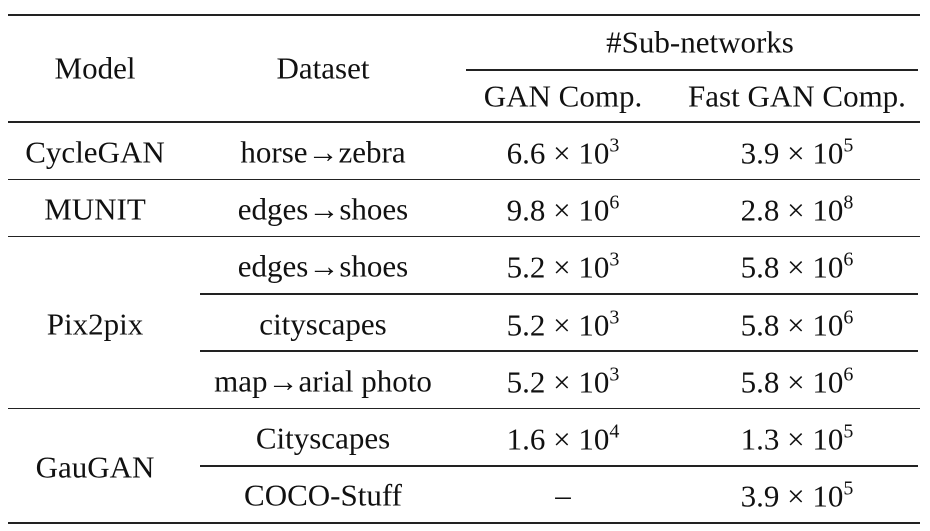 The width and height of the screenshot is (930, 531). I want to click on coefficient: 1.3, so click(760, 439).